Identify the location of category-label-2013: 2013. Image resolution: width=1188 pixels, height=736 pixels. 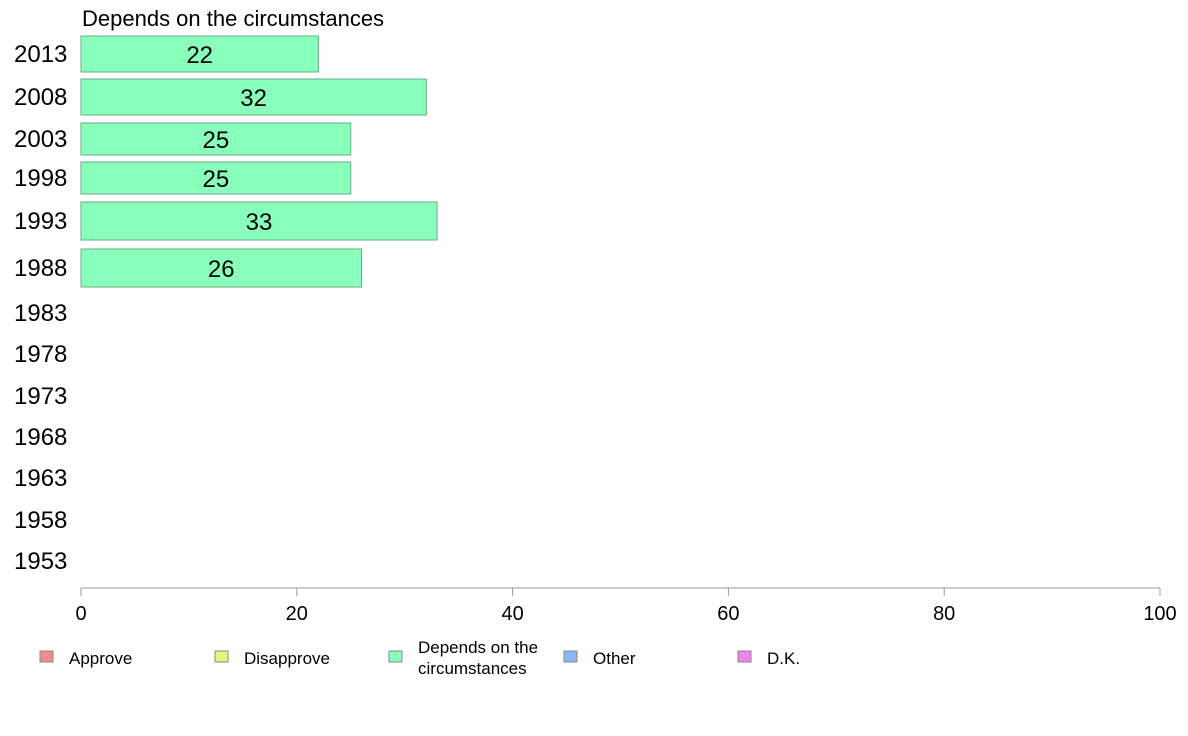
(40, 54).